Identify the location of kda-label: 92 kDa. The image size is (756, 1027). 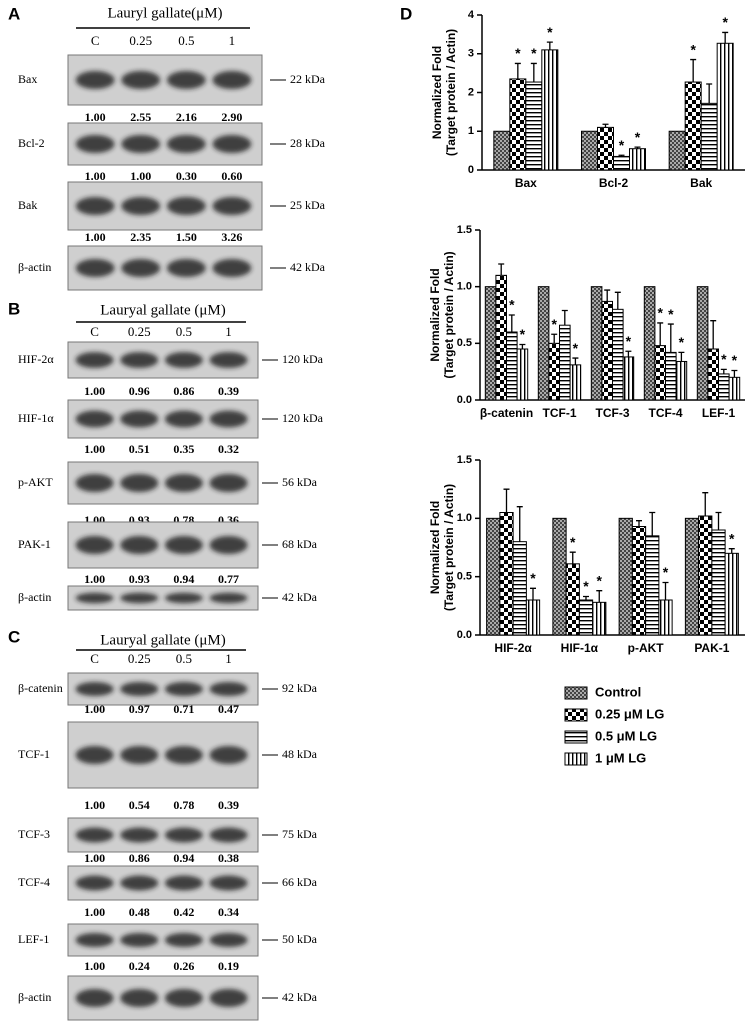
(300, 688).